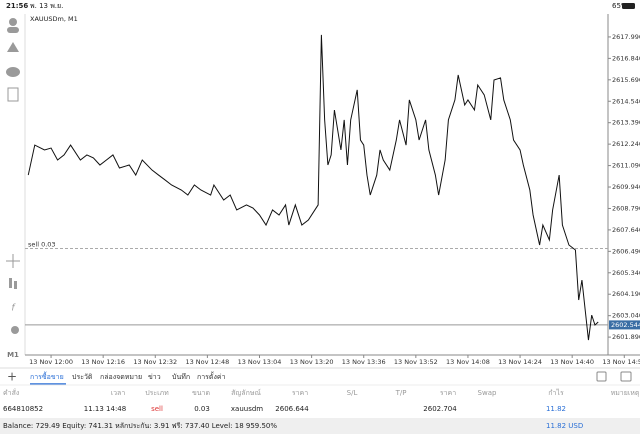  Describe the element at coordinates (626, 101) in the screenshot. I see `y-tick-label: 2614.540` at that location.